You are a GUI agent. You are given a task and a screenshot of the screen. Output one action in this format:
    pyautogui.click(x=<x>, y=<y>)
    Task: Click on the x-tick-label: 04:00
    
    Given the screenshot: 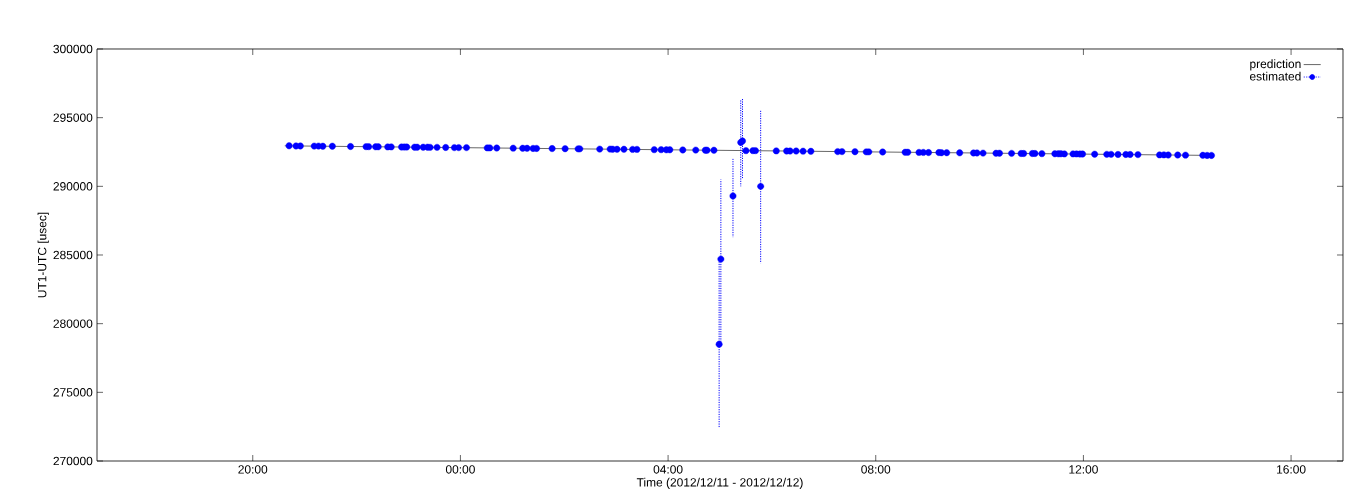 What is the action you would take?
    pyautogui.click(x=668, y=469)
    